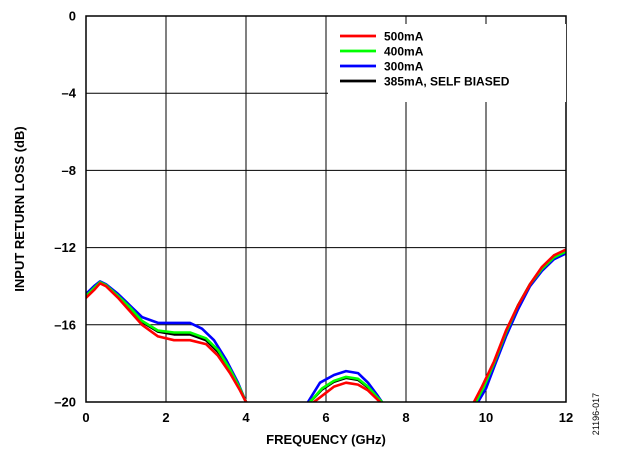 The height and width of the screenshot is (454, 618). What do you see at coordinates (65, 324) in the screenshot?
I see `y-tick-label: –16` at bounding box center [65, 324].